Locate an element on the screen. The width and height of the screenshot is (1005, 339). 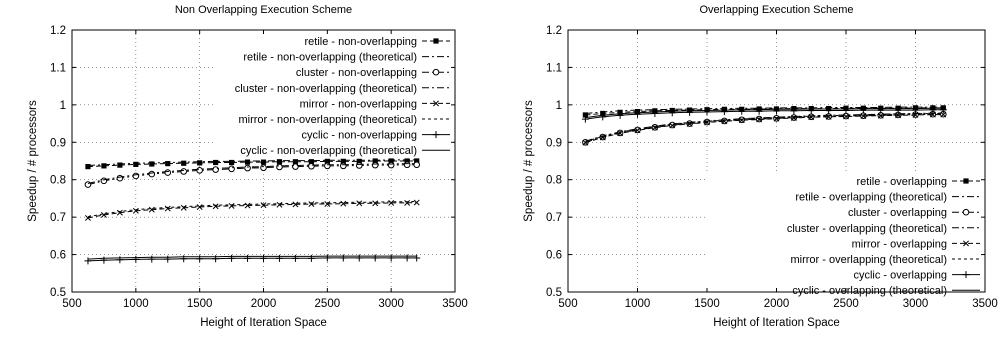
x-tick-label: 3500 is located at coordinates (985, 304).